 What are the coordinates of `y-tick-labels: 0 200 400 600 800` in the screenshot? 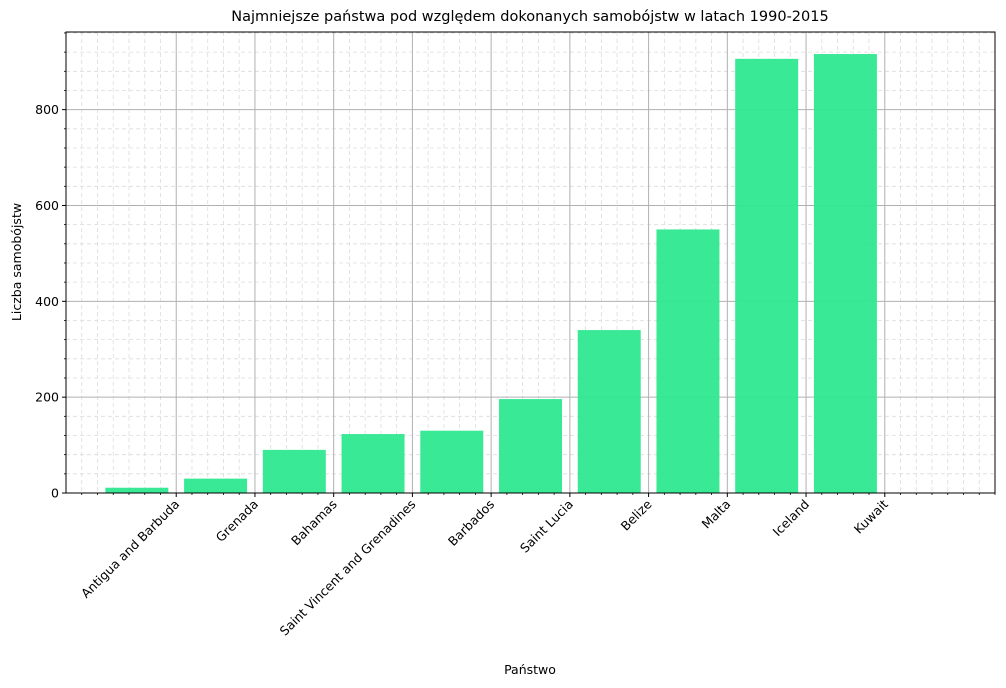 It's located at (47, 301).